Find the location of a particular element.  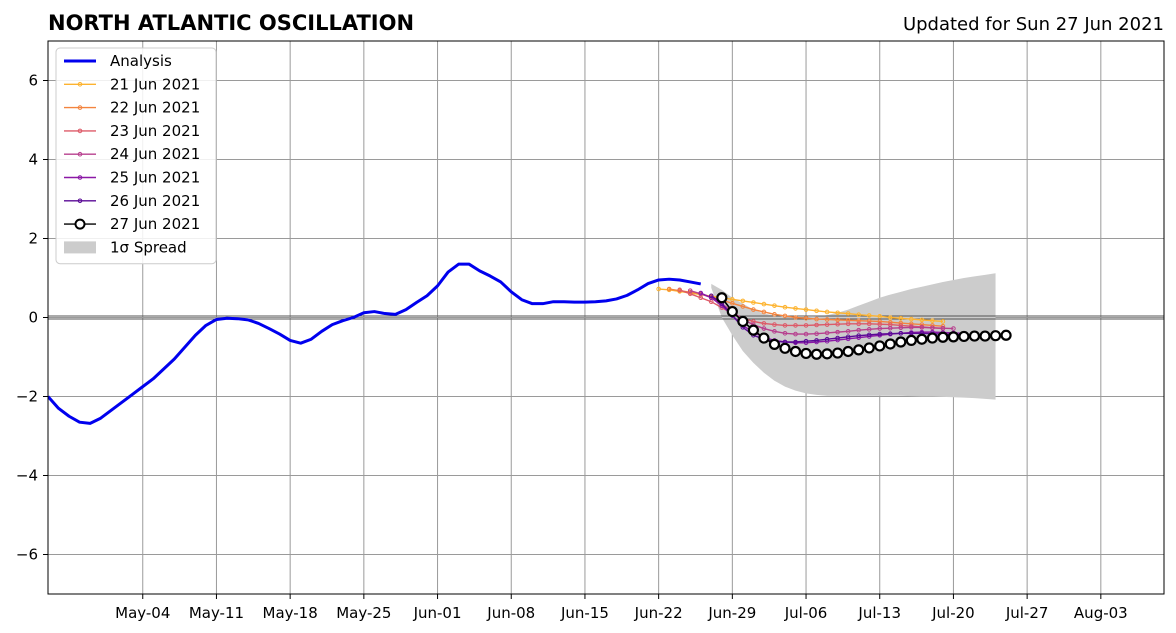

legend-swatch is located at coordinates (80, 247).